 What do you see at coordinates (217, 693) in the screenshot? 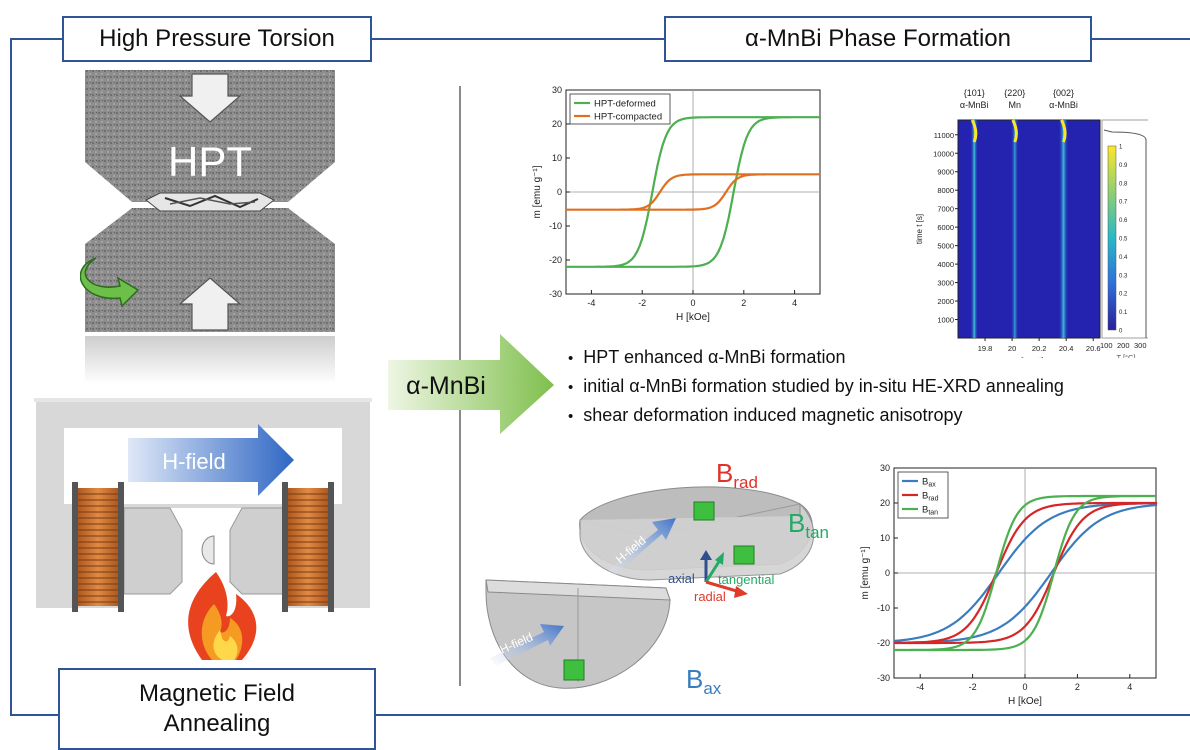
I see `title-mfa-line1: Magnetic Field` at bounding box center [217, 693].